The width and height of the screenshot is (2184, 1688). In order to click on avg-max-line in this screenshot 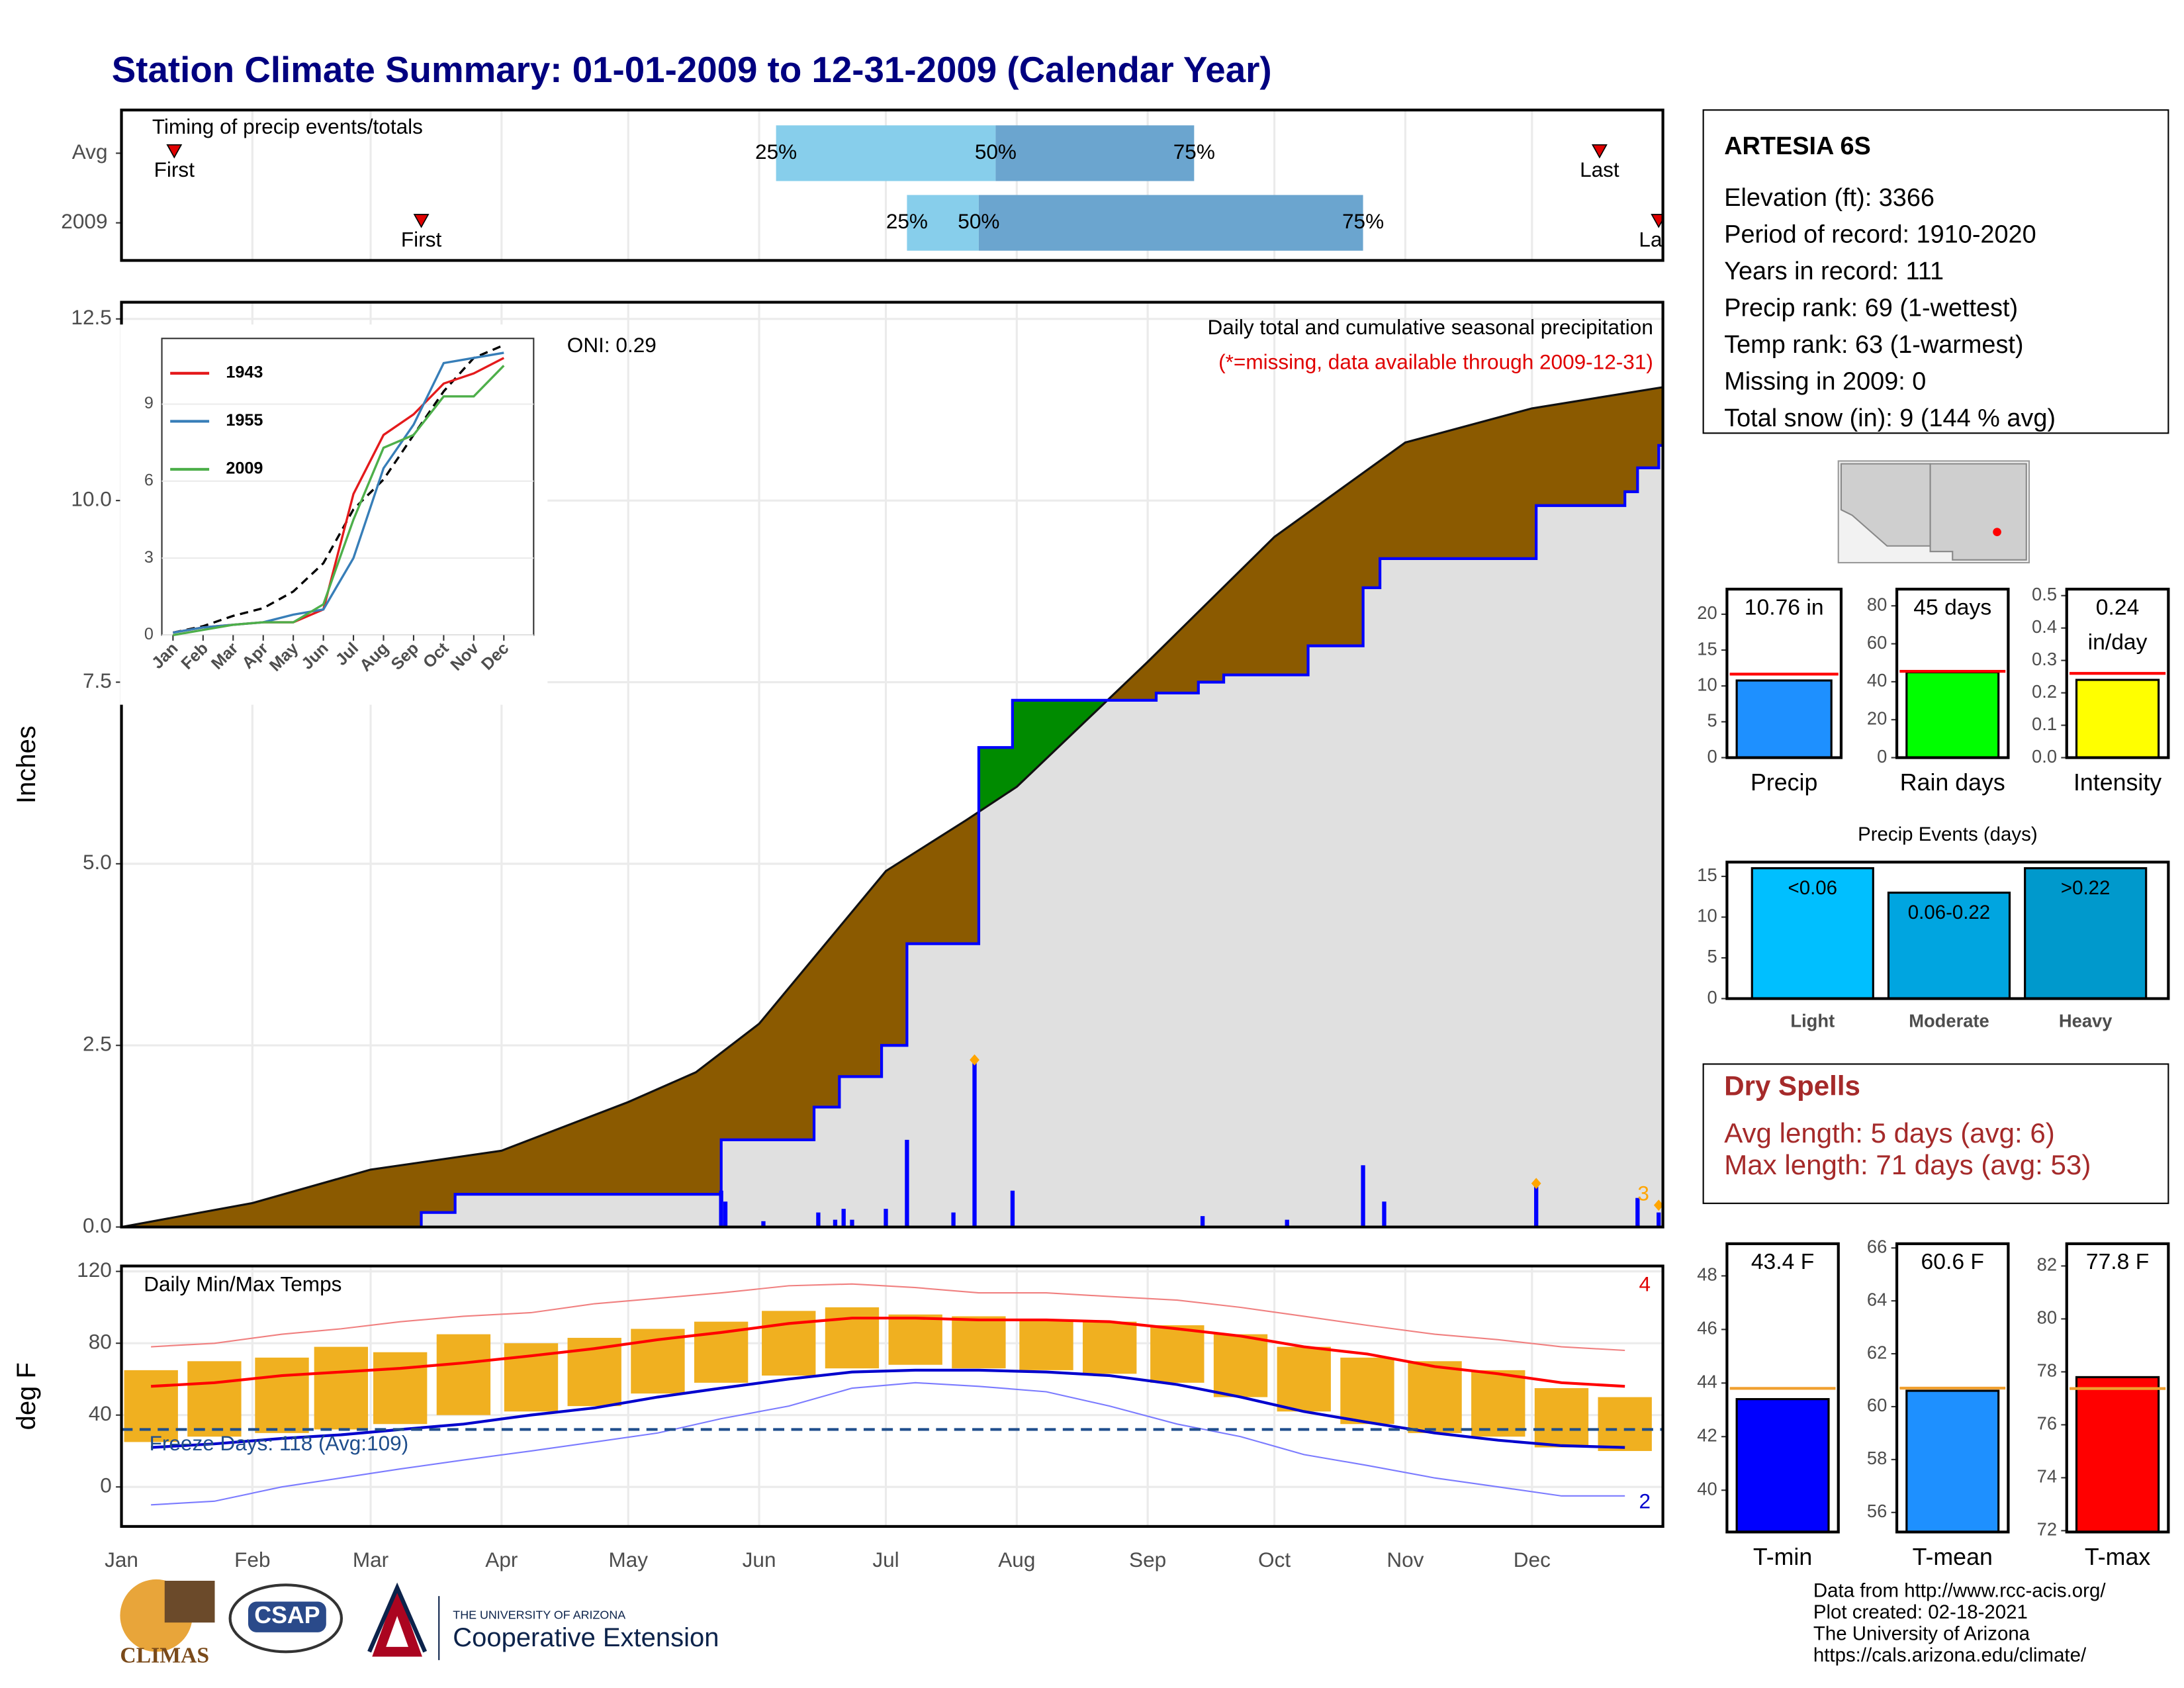, I will do `click(888, 1352)`.